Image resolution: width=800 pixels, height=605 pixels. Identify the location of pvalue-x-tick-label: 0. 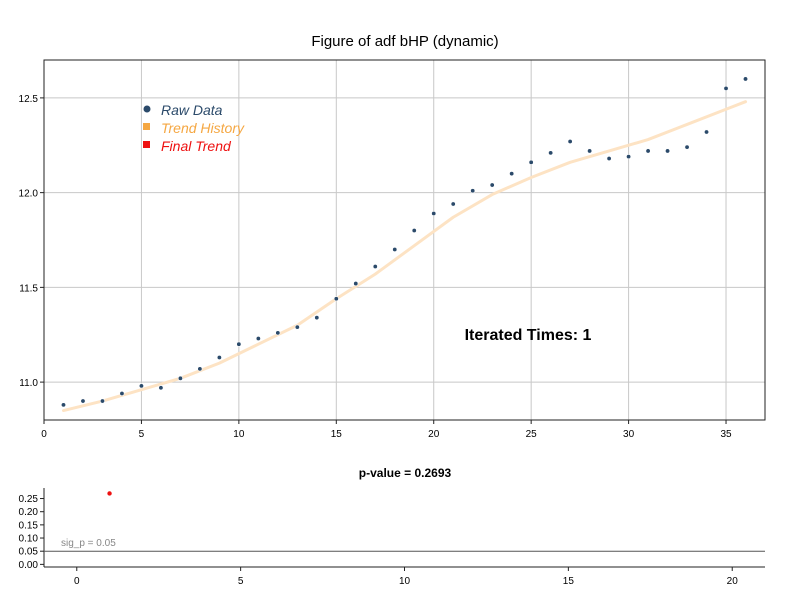
(77, 581).